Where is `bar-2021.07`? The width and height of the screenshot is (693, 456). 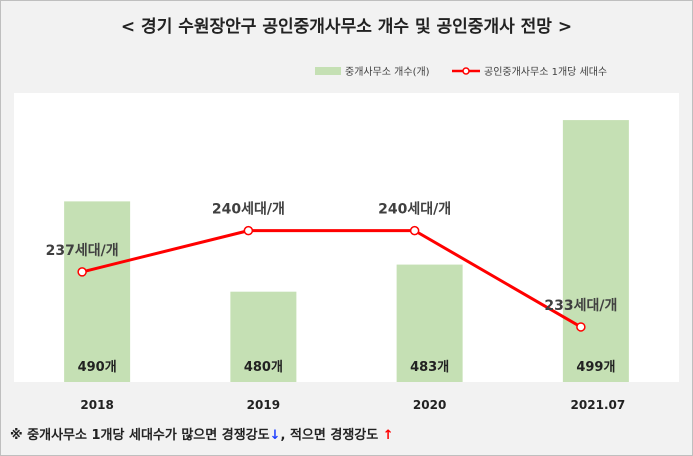
bar-2021.07 is located at coordinates (595, 251).